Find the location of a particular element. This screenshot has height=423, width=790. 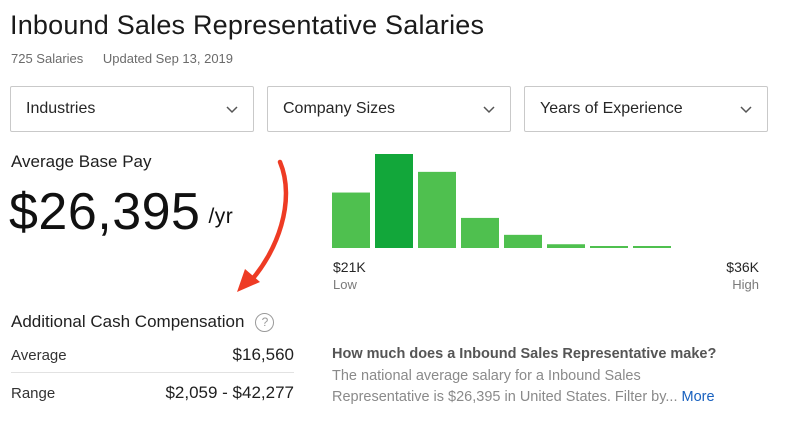

page-meta: 725 Salaries Updated Sep 13, 2019 is located at coordinates (122, 58).